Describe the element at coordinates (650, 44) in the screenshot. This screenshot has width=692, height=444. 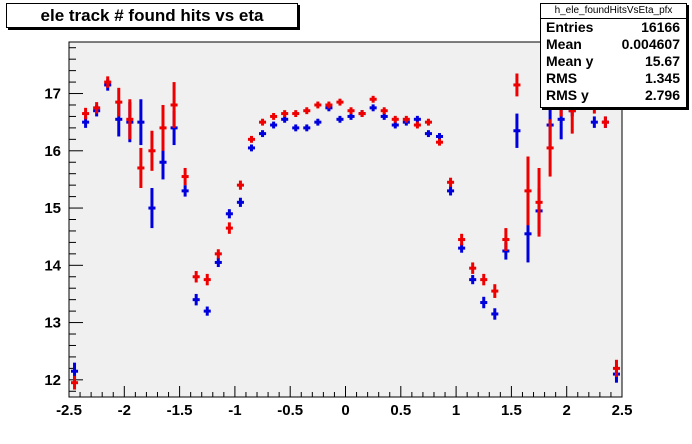
I see `stat-value: 0.004607` at that location.